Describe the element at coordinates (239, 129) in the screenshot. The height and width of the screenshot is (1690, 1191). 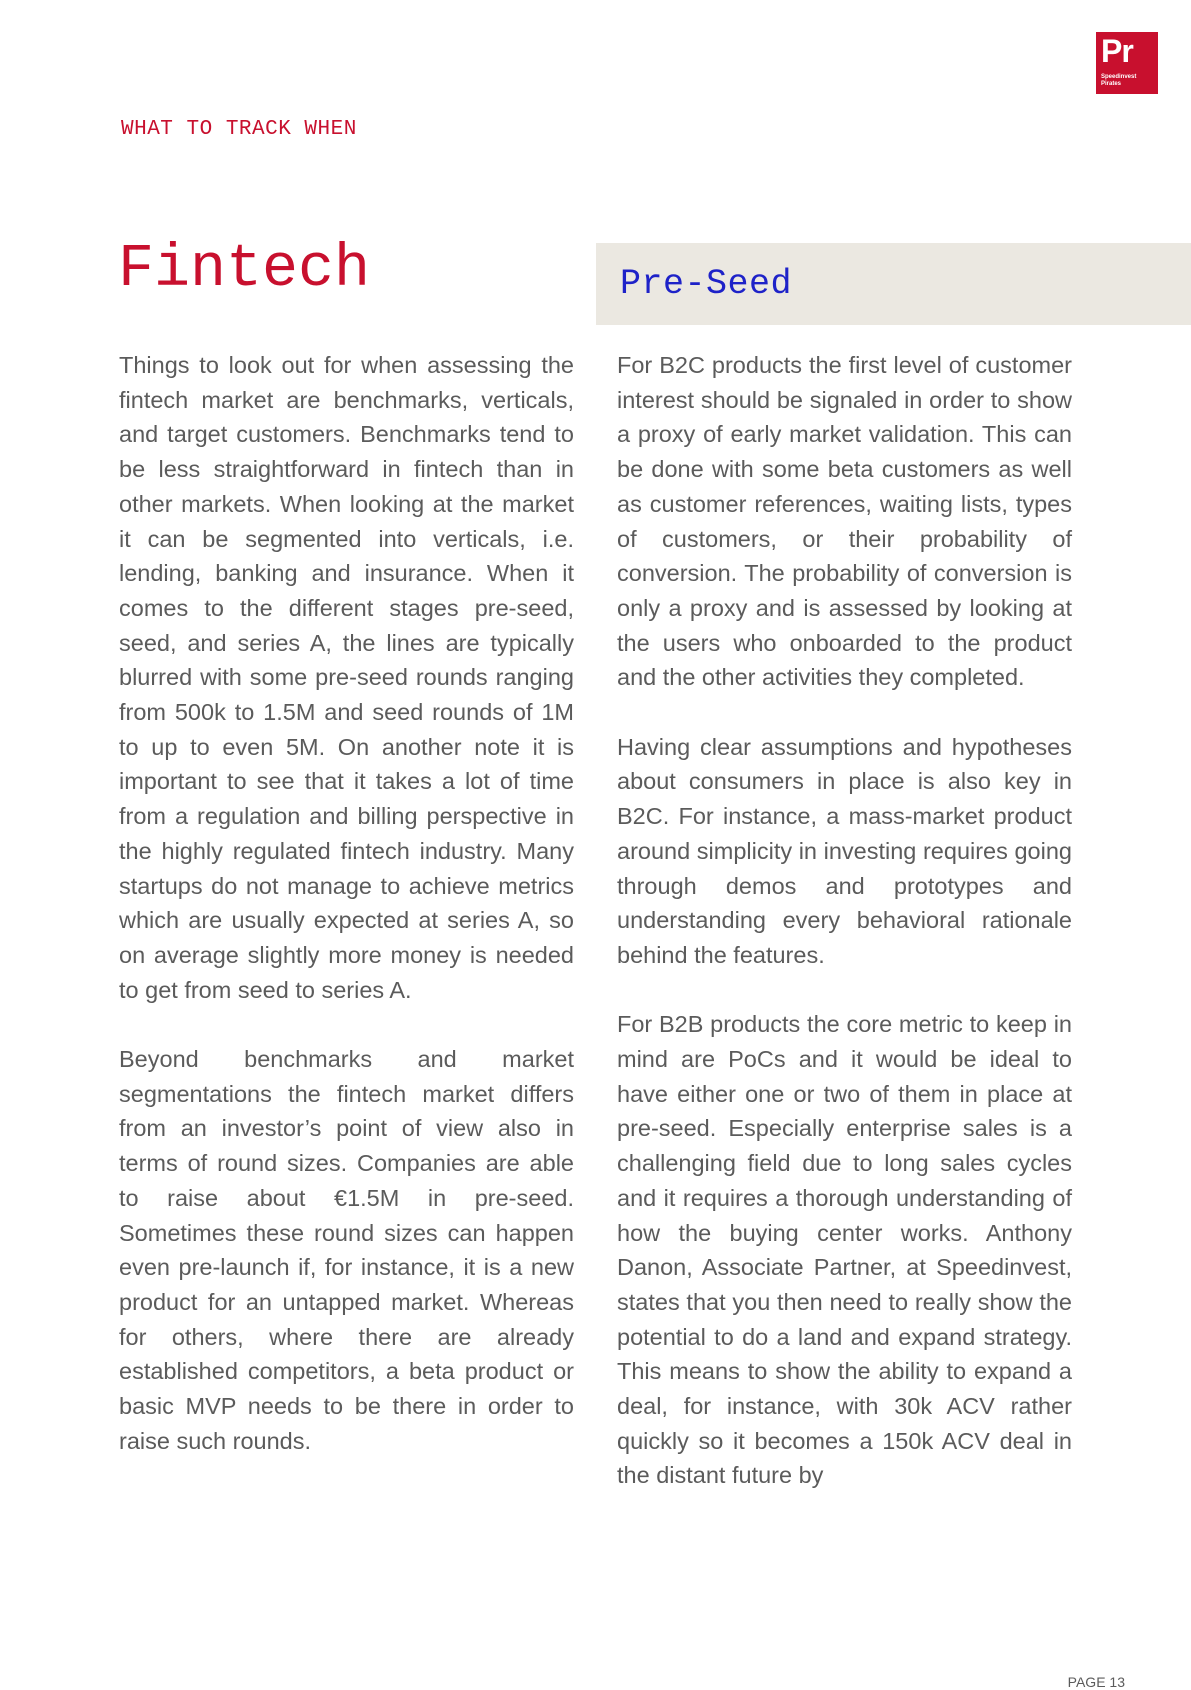
I see `section-kicker: WHAT TO TRACK WHEN` at that location.